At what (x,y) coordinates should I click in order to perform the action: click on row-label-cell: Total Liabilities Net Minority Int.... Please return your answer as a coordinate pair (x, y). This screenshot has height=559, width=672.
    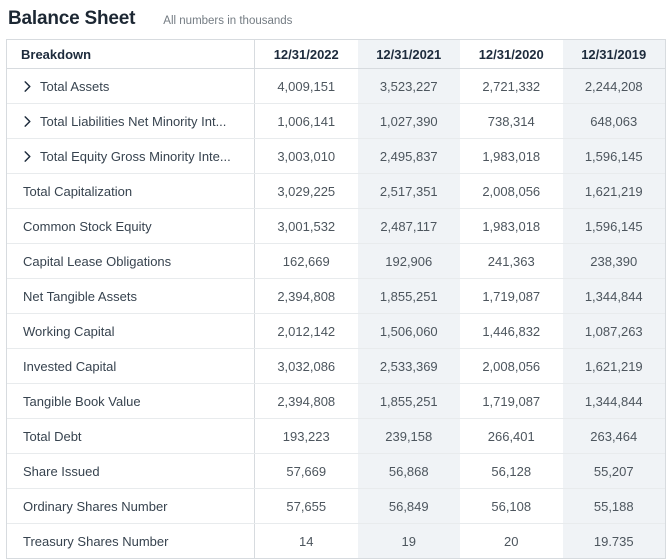
    Looking at the image, I should click on (131, 121).